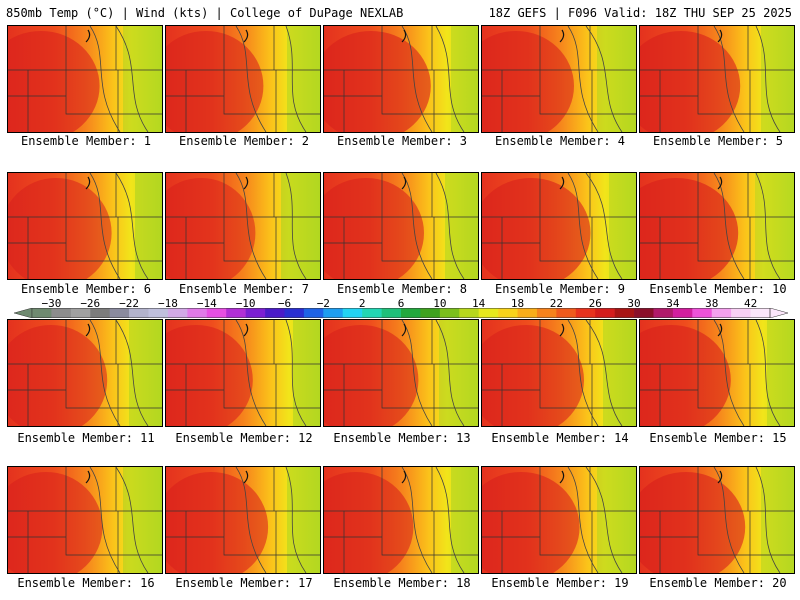  I want to click on colorbar-tick-label: −30, so click(51, 303).